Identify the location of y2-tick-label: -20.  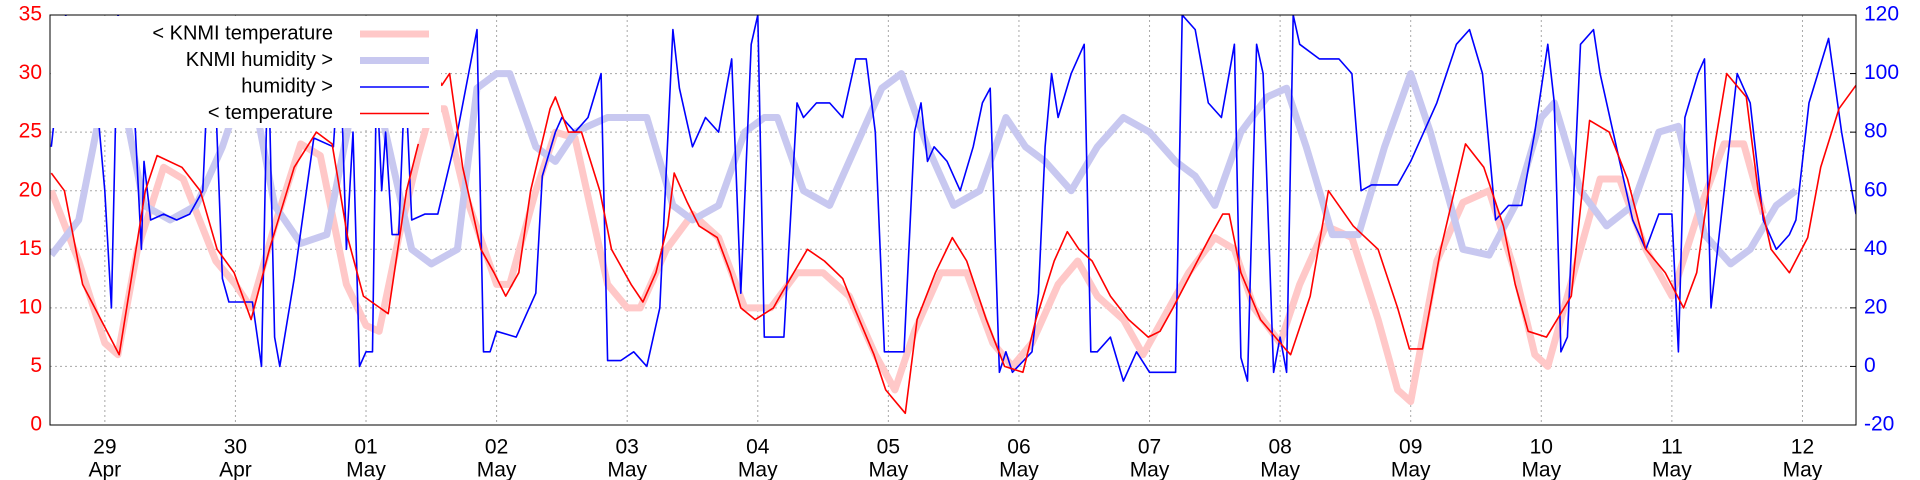
(1879, 424).